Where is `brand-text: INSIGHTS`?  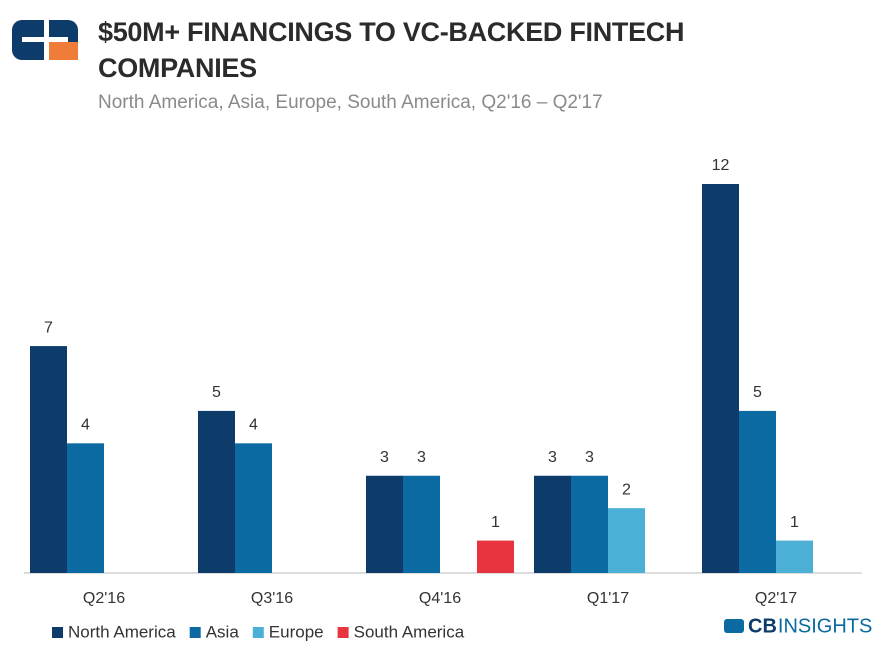 brand-text: INSIGHTS is located at coordinates (825, 626).